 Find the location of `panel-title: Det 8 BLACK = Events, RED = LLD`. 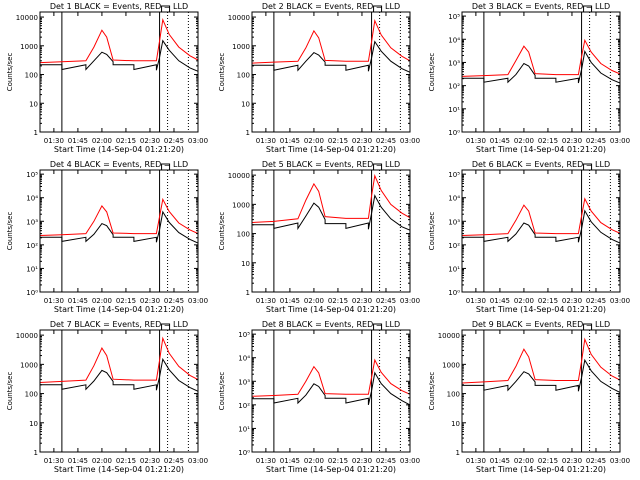

panel-title: Det 8 BLACK = Events, RED = LLD is located at coordinates (331, 324).